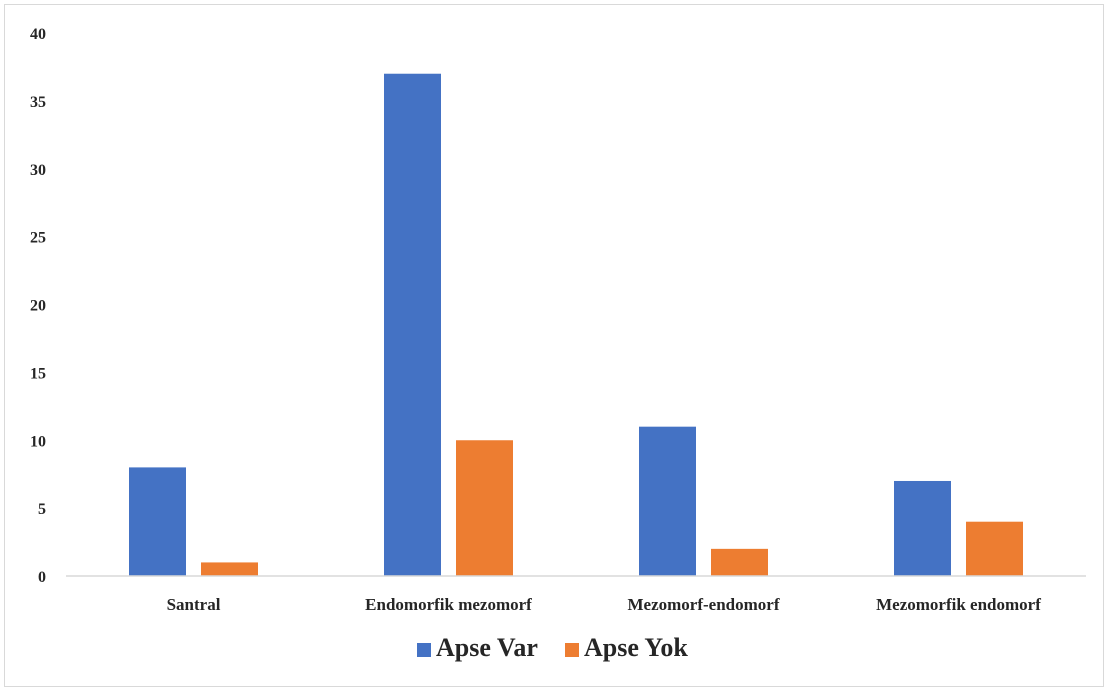 Image resolution: width=1108 pixels, height=691 pixels. Describe the element at coordinates (194, 604) in the screenshot. I see `category-label: Santral` at that location.